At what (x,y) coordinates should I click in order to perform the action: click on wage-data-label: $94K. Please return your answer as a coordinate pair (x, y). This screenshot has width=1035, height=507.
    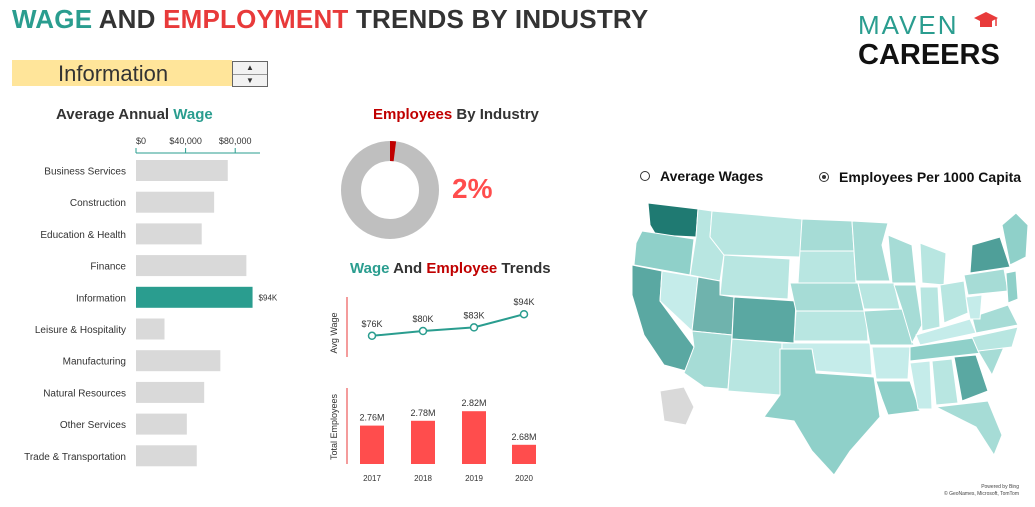
    Looking at the image, I should click on (268, 297).